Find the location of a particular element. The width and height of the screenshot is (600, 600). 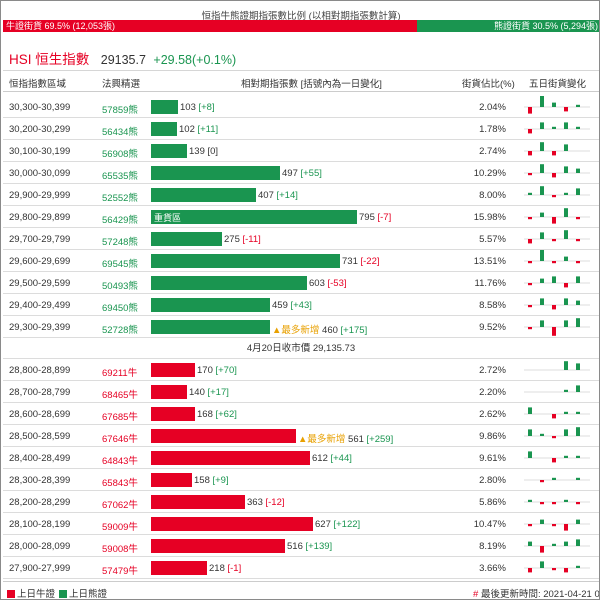

table-row: 29,600-29,699 69545熊 731 [-22] 13.51% is located at coordinates (301, 261).